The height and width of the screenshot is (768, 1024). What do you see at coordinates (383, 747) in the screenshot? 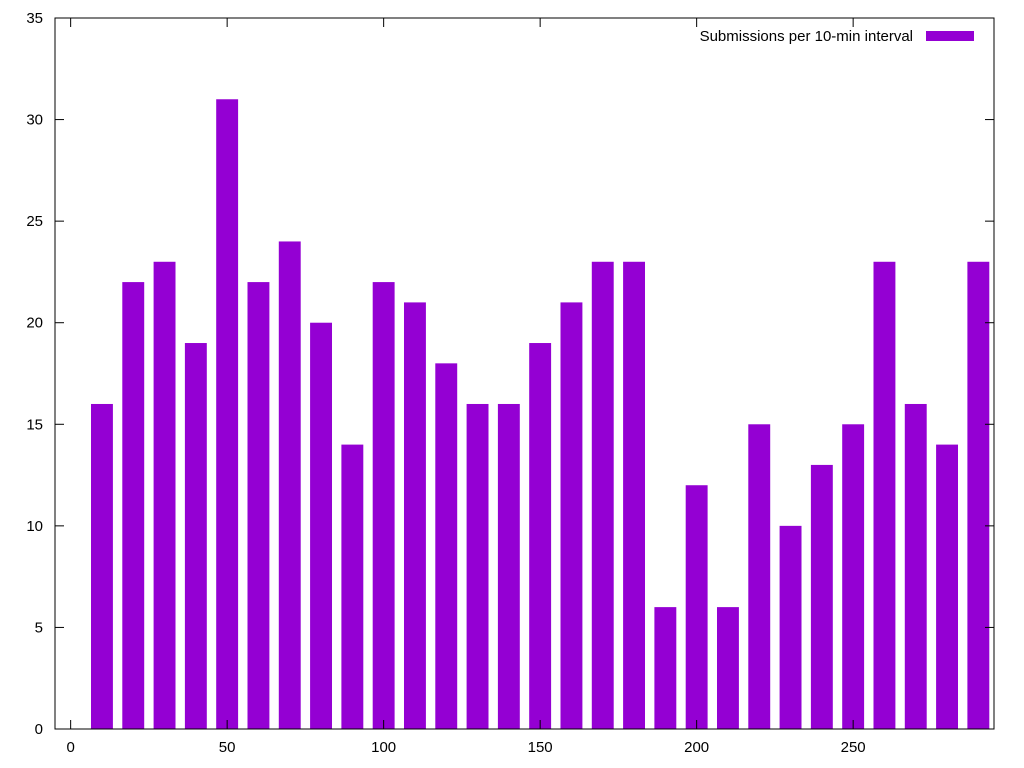
I see `x-tick-label: 100` at bounding box center [383, 747].